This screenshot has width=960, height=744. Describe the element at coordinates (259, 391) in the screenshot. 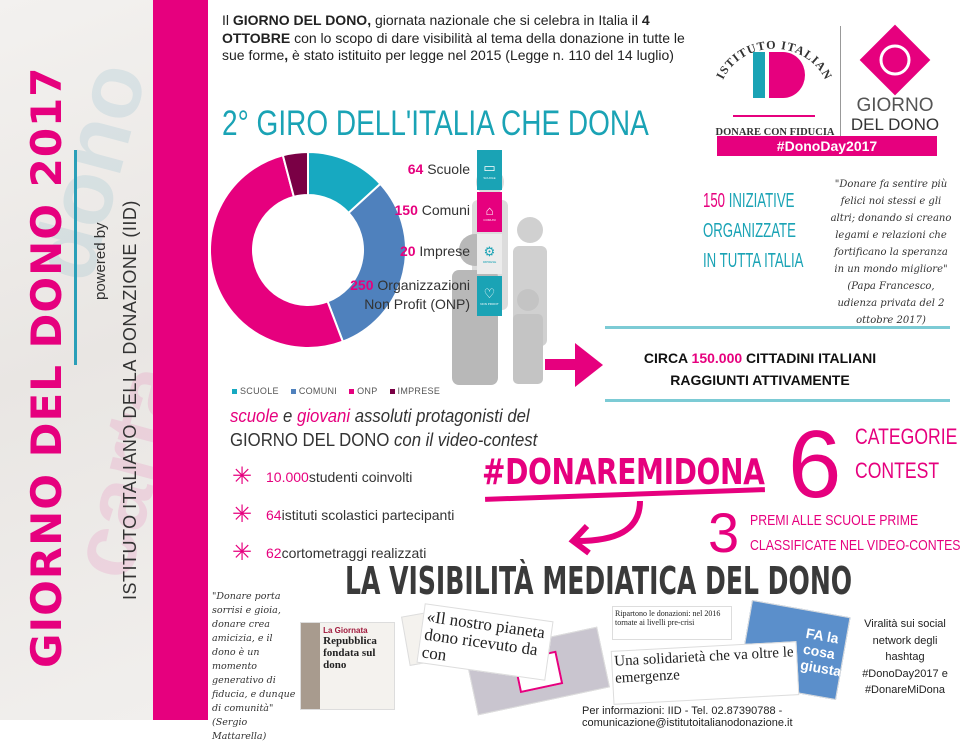

I see `legend-label: SCUOLE` at that location.